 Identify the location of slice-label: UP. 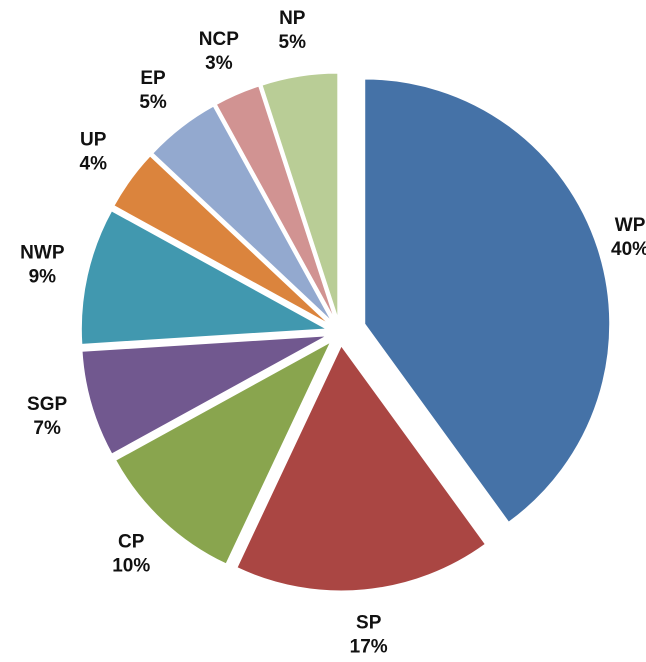
(93, 140).